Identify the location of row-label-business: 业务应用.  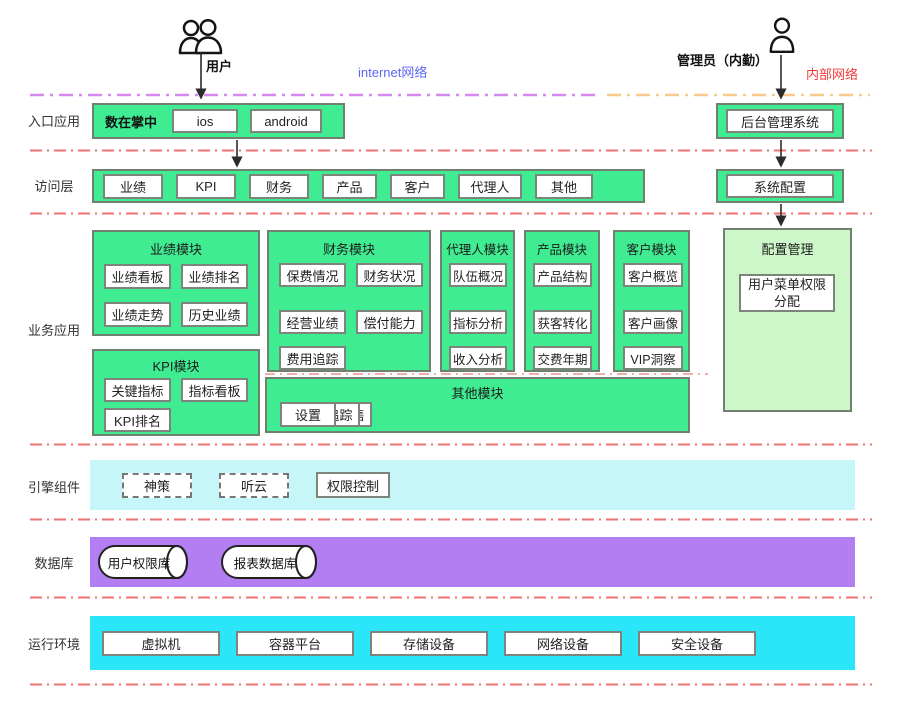
(53, 330).